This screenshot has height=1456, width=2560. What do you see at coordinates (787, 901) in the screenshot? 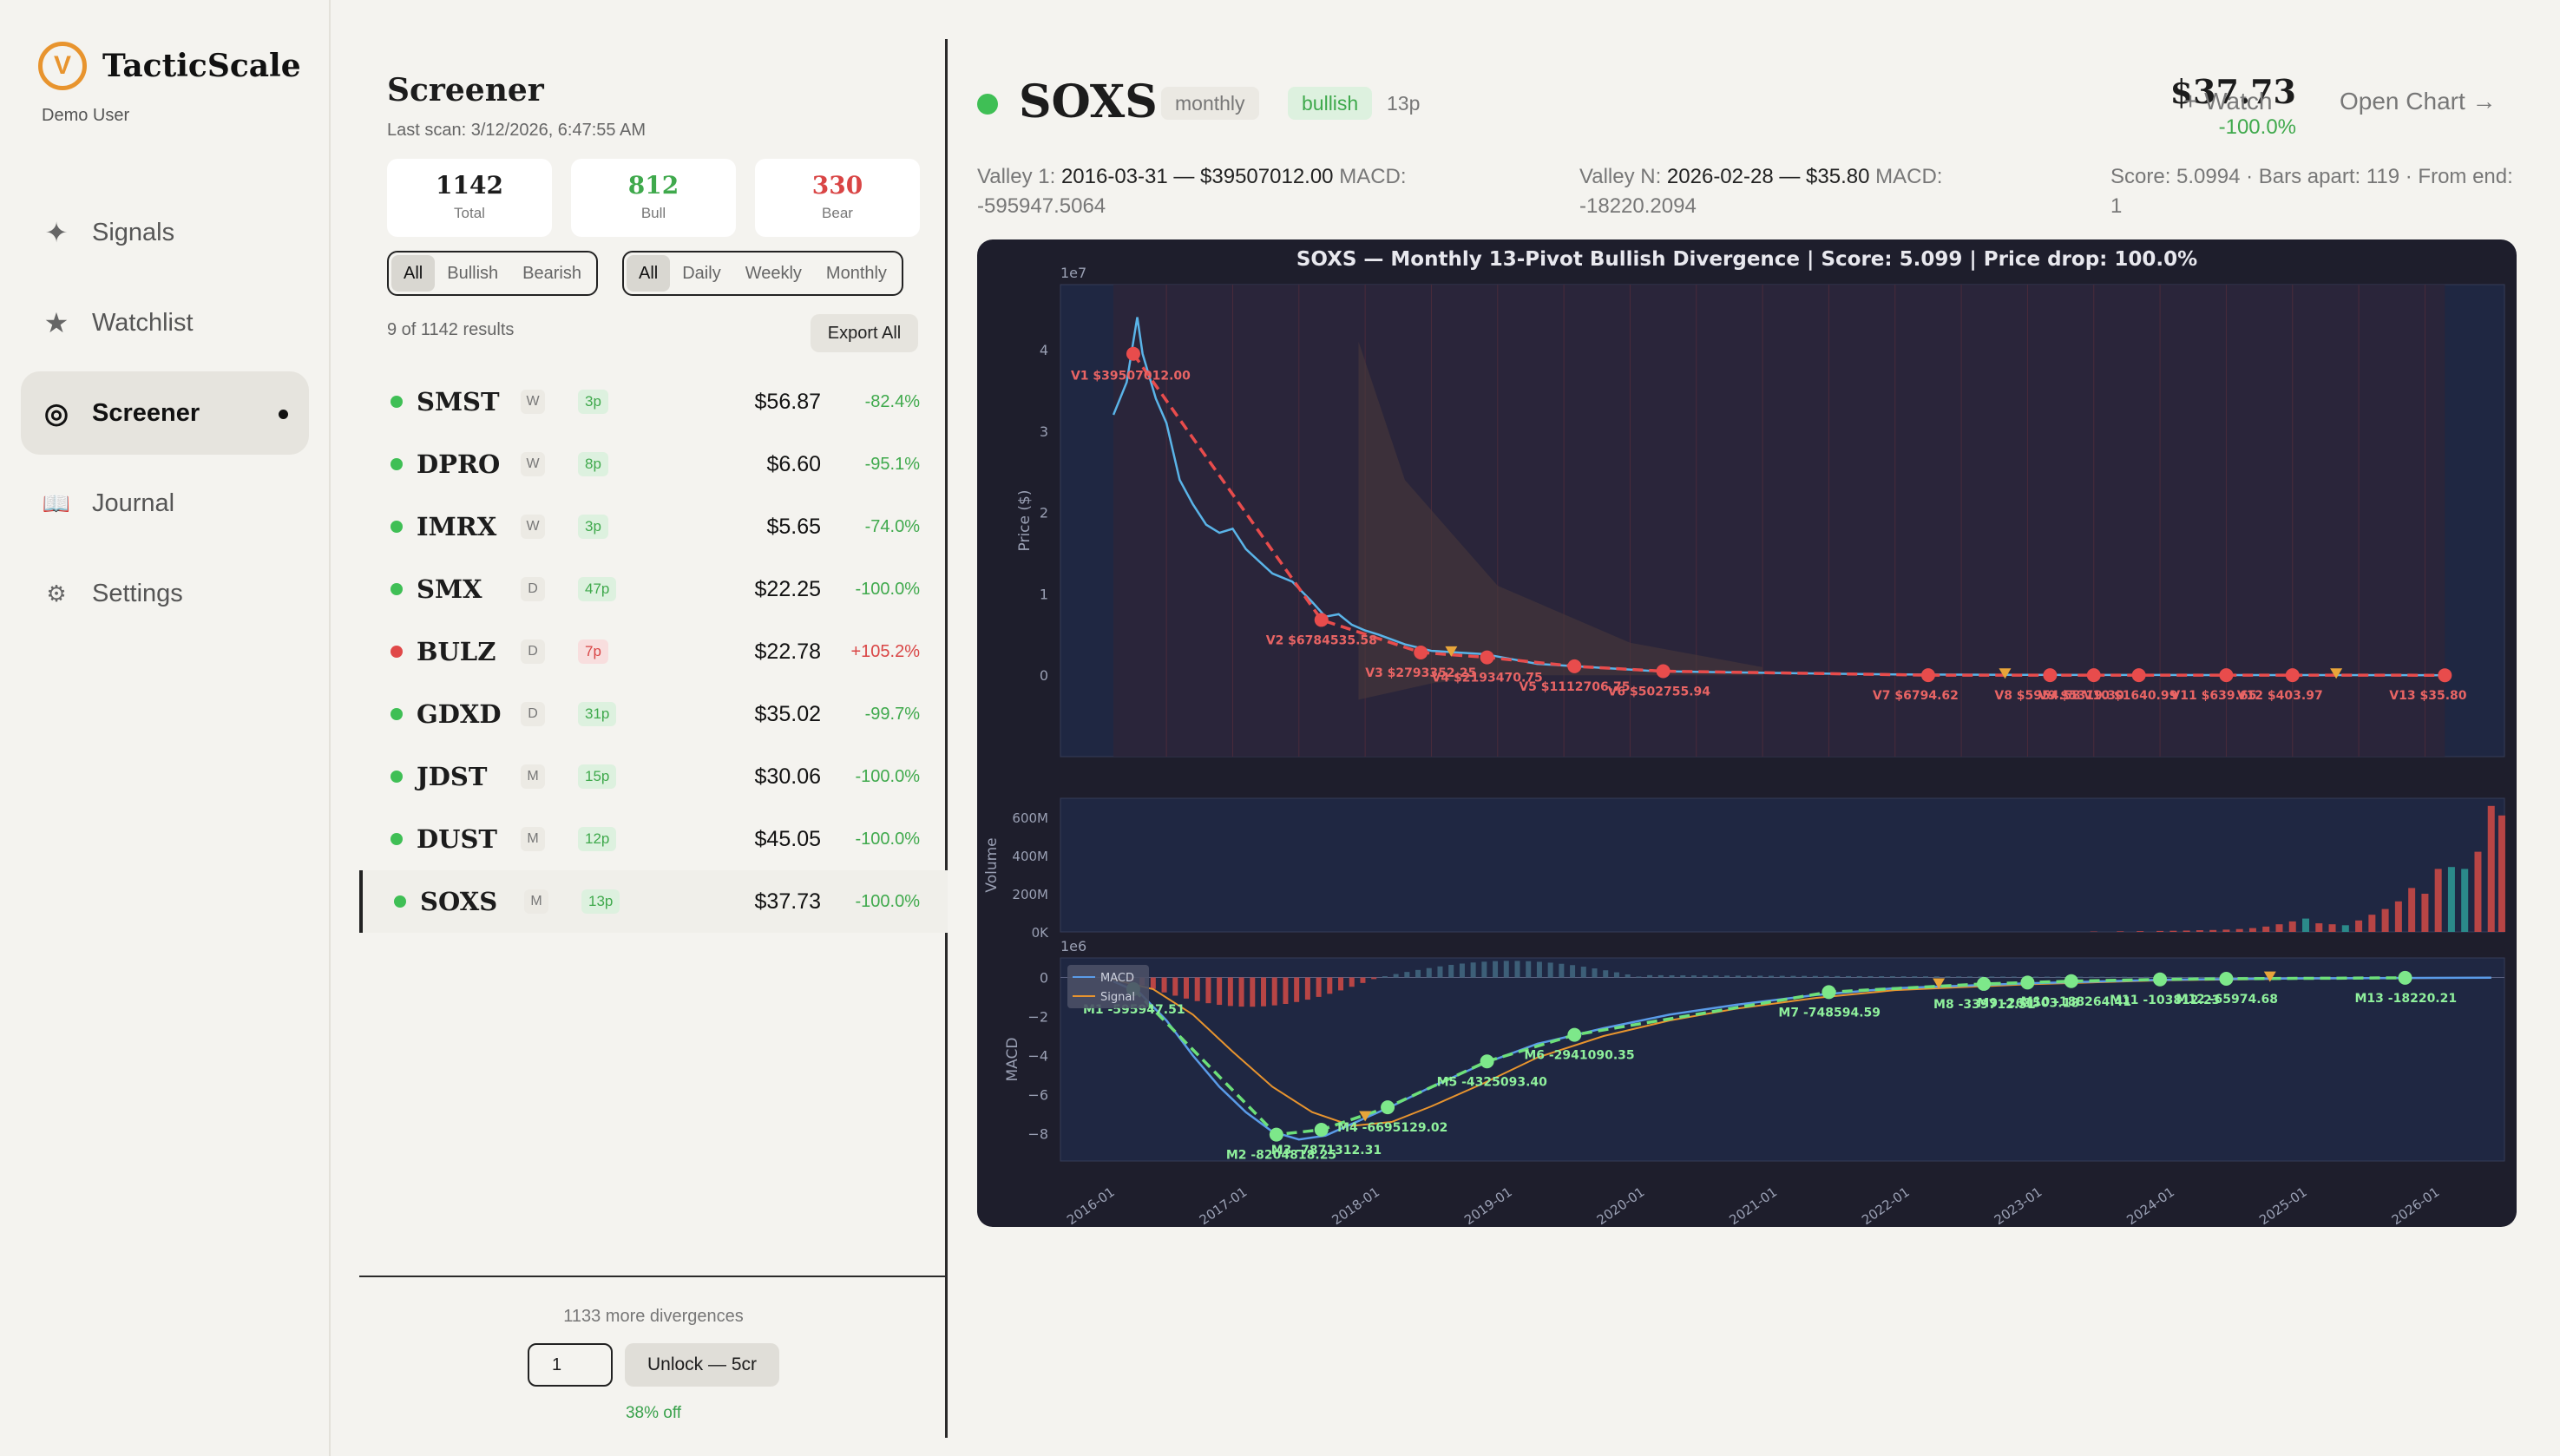
I see `price: $37.73` at bounding box center [787, 901].